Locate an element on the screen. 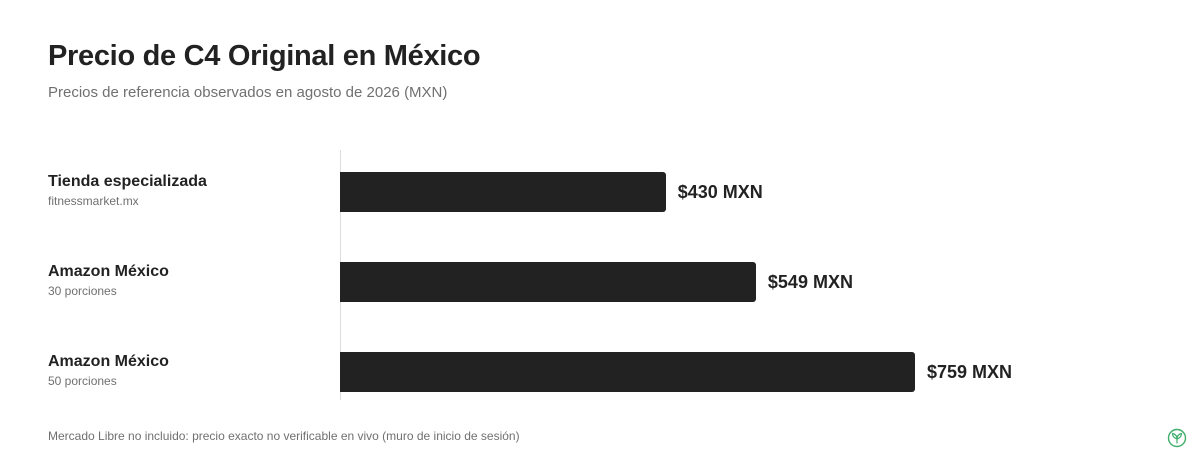 Image resolution: width=1200 pixels, height=460 pixels. category-name: Tienda especializada is located at coordinates (127, 181).